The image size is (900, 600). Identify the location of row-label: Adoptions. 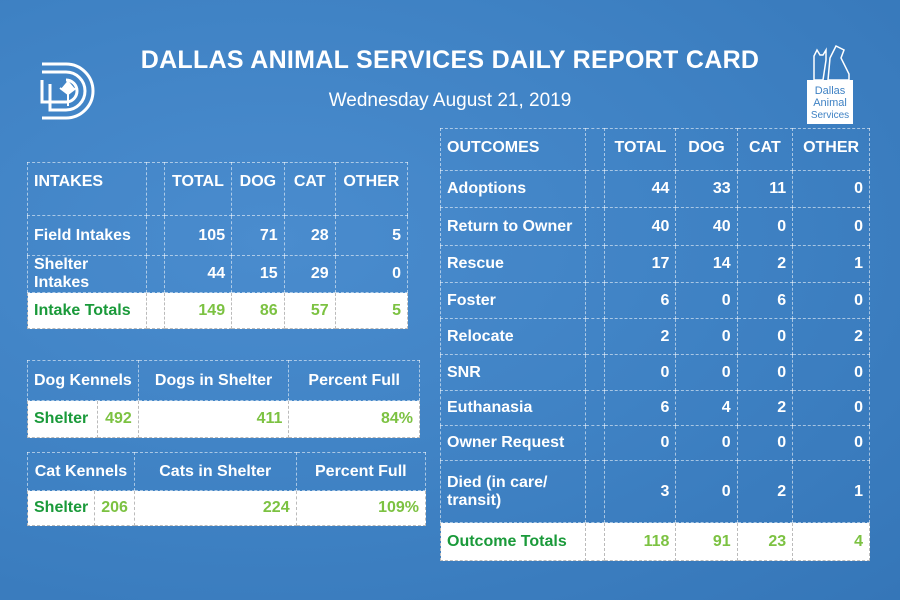
(513, 189).